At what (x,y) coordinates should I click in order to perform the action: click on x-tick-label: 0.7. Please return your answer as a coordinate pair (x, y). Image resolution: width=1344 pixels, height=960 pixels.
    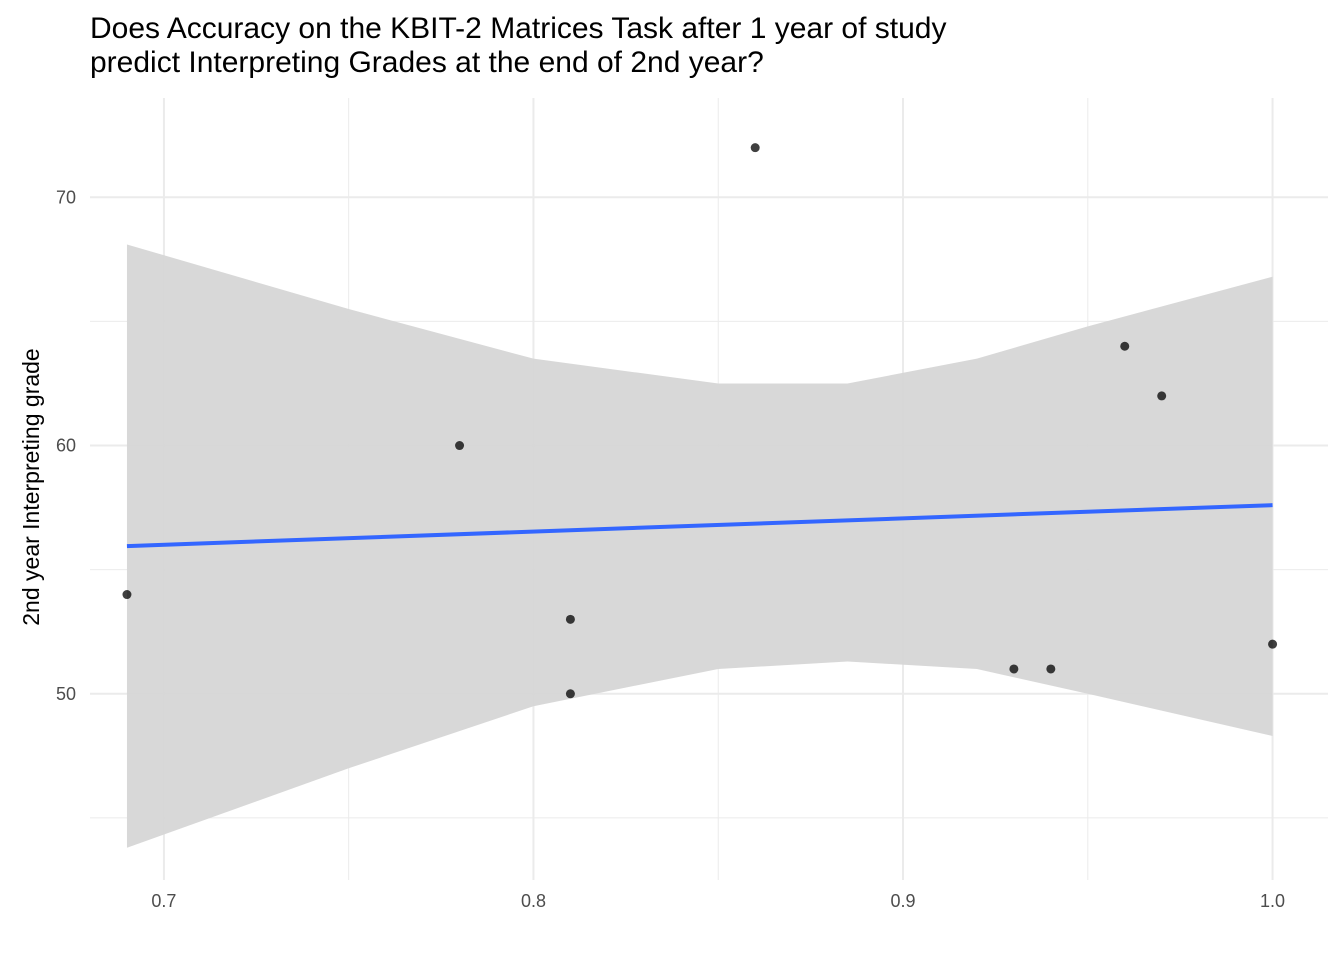
    Looking at the image, I should click on (163, 901).